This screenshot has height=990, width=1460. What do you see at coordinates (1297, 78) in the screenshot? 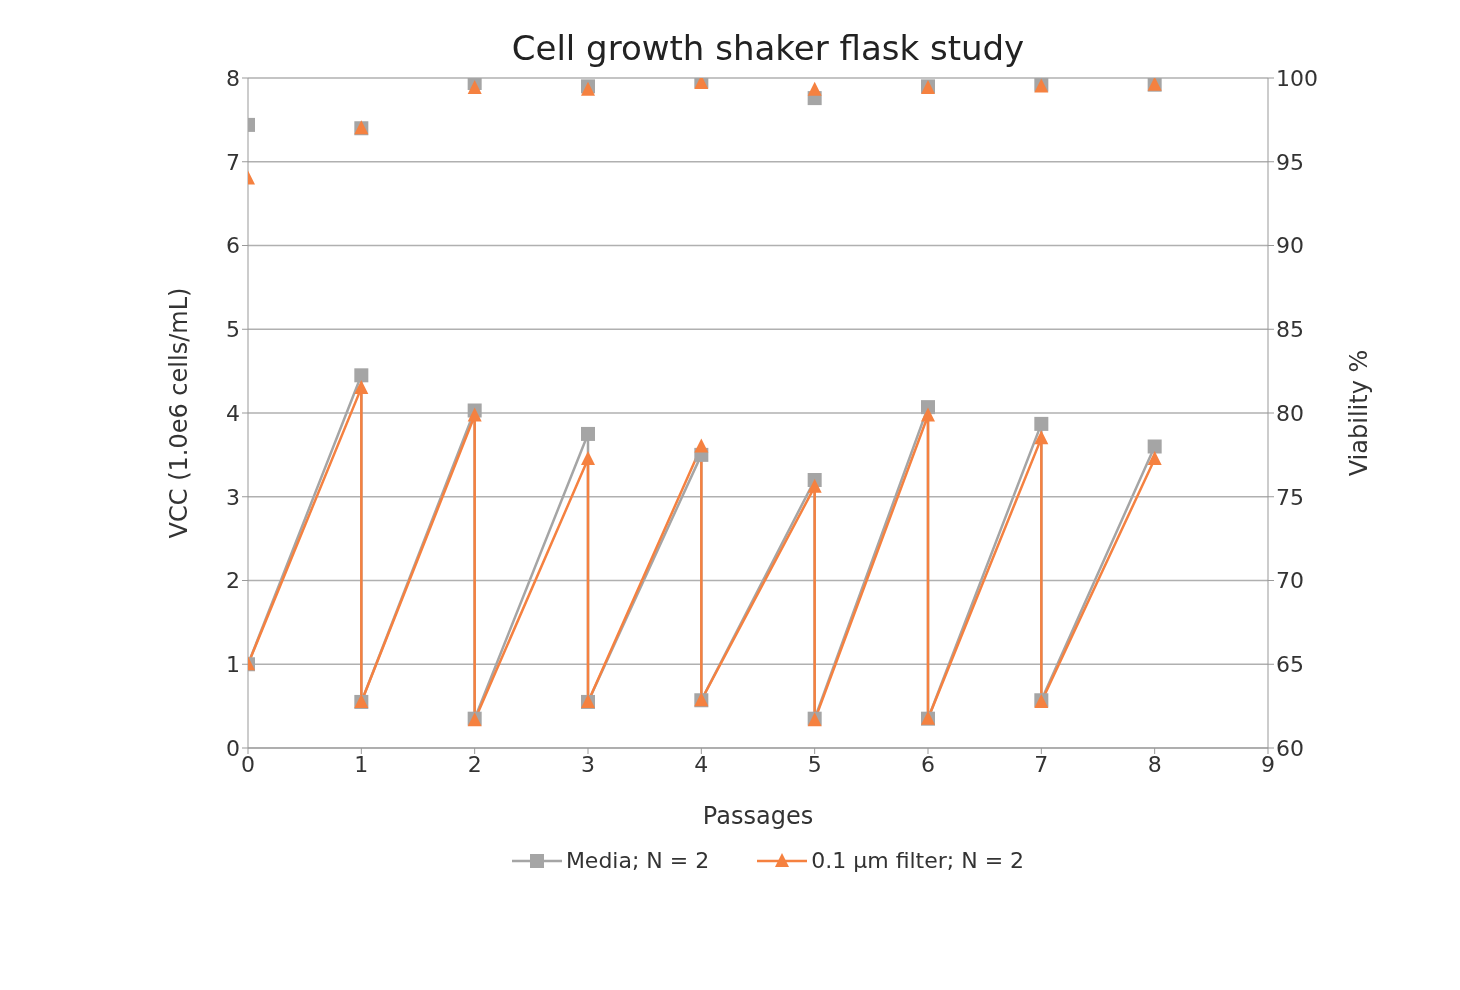
I see `y2-tick-label: 100` at bounding box center [1297, 78].